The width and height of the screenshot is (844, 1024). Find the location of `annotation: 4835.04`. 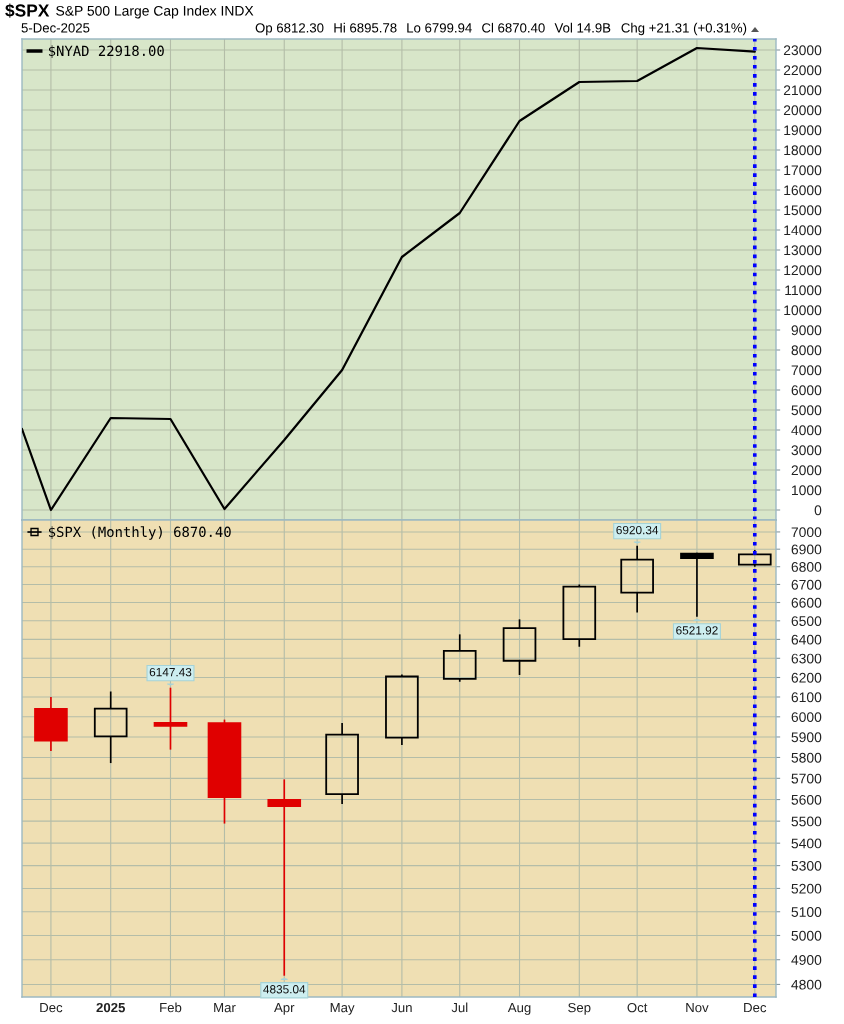

annotation: 4835.04 is located at coordinates (284, 989).